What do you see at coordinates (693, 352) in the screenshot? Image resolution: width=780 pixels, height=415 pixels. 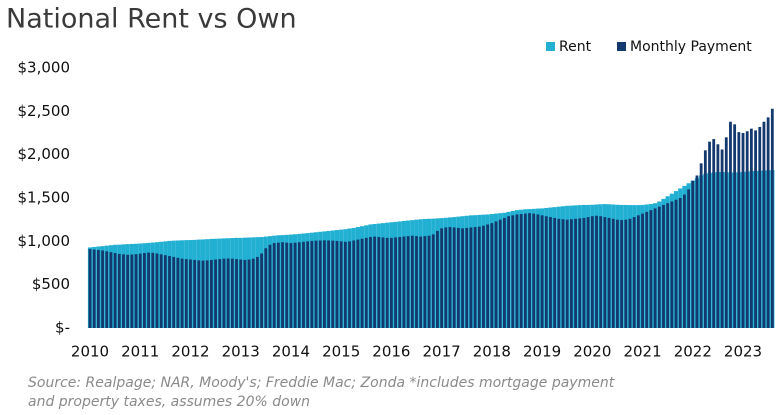 I see `x-tick-label: 2022` at bounding box center [693, 352].